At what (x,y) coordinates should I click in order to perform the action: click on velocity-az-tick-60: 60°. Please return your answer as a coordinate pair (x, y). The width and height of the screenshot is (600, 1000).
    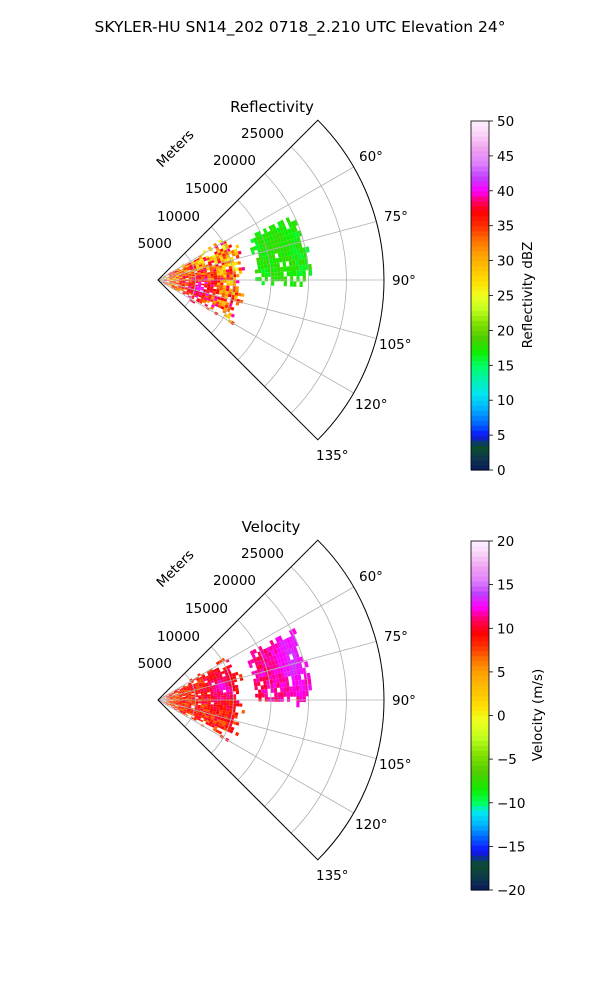
    Looking at the image, I should click on (371, 577).